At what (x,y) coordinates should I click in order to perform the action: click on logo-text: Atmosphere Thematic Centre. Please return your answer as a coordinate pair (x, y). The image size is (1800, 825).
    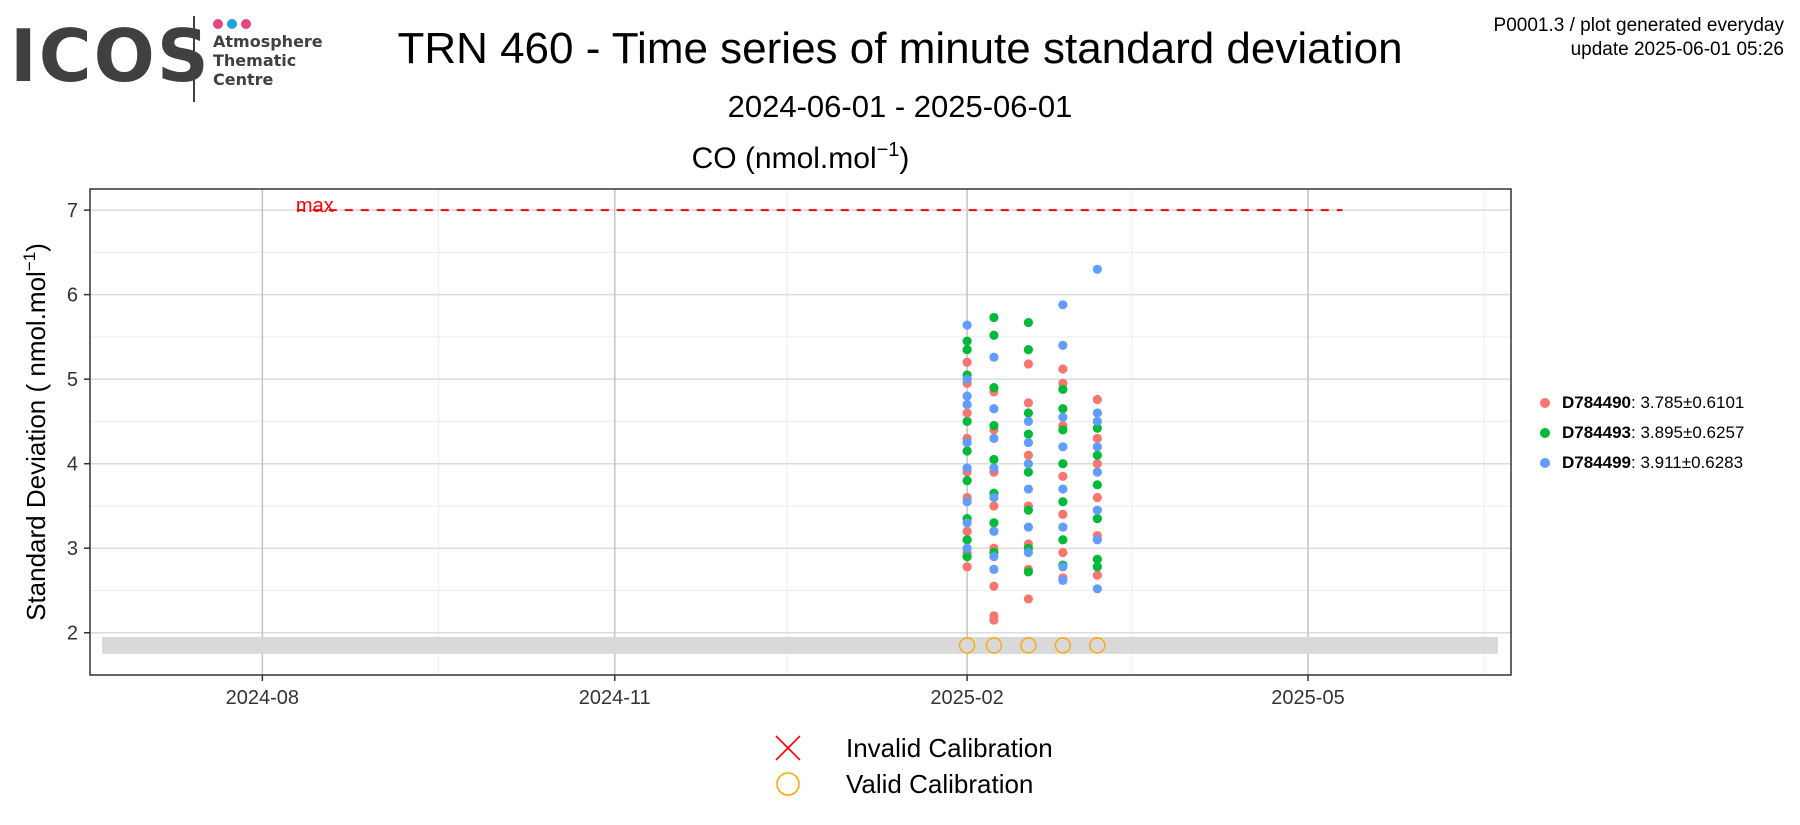
    Looking at the image, I should click on (268, 60).